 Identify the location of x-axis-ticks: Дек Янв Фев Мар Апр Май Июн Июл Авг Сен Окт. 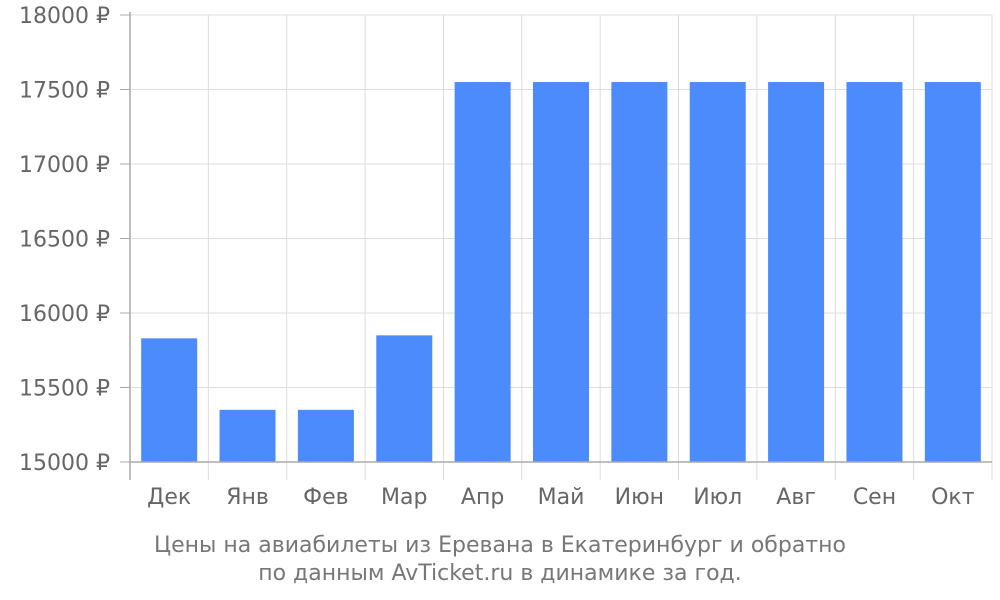
(561, 497).